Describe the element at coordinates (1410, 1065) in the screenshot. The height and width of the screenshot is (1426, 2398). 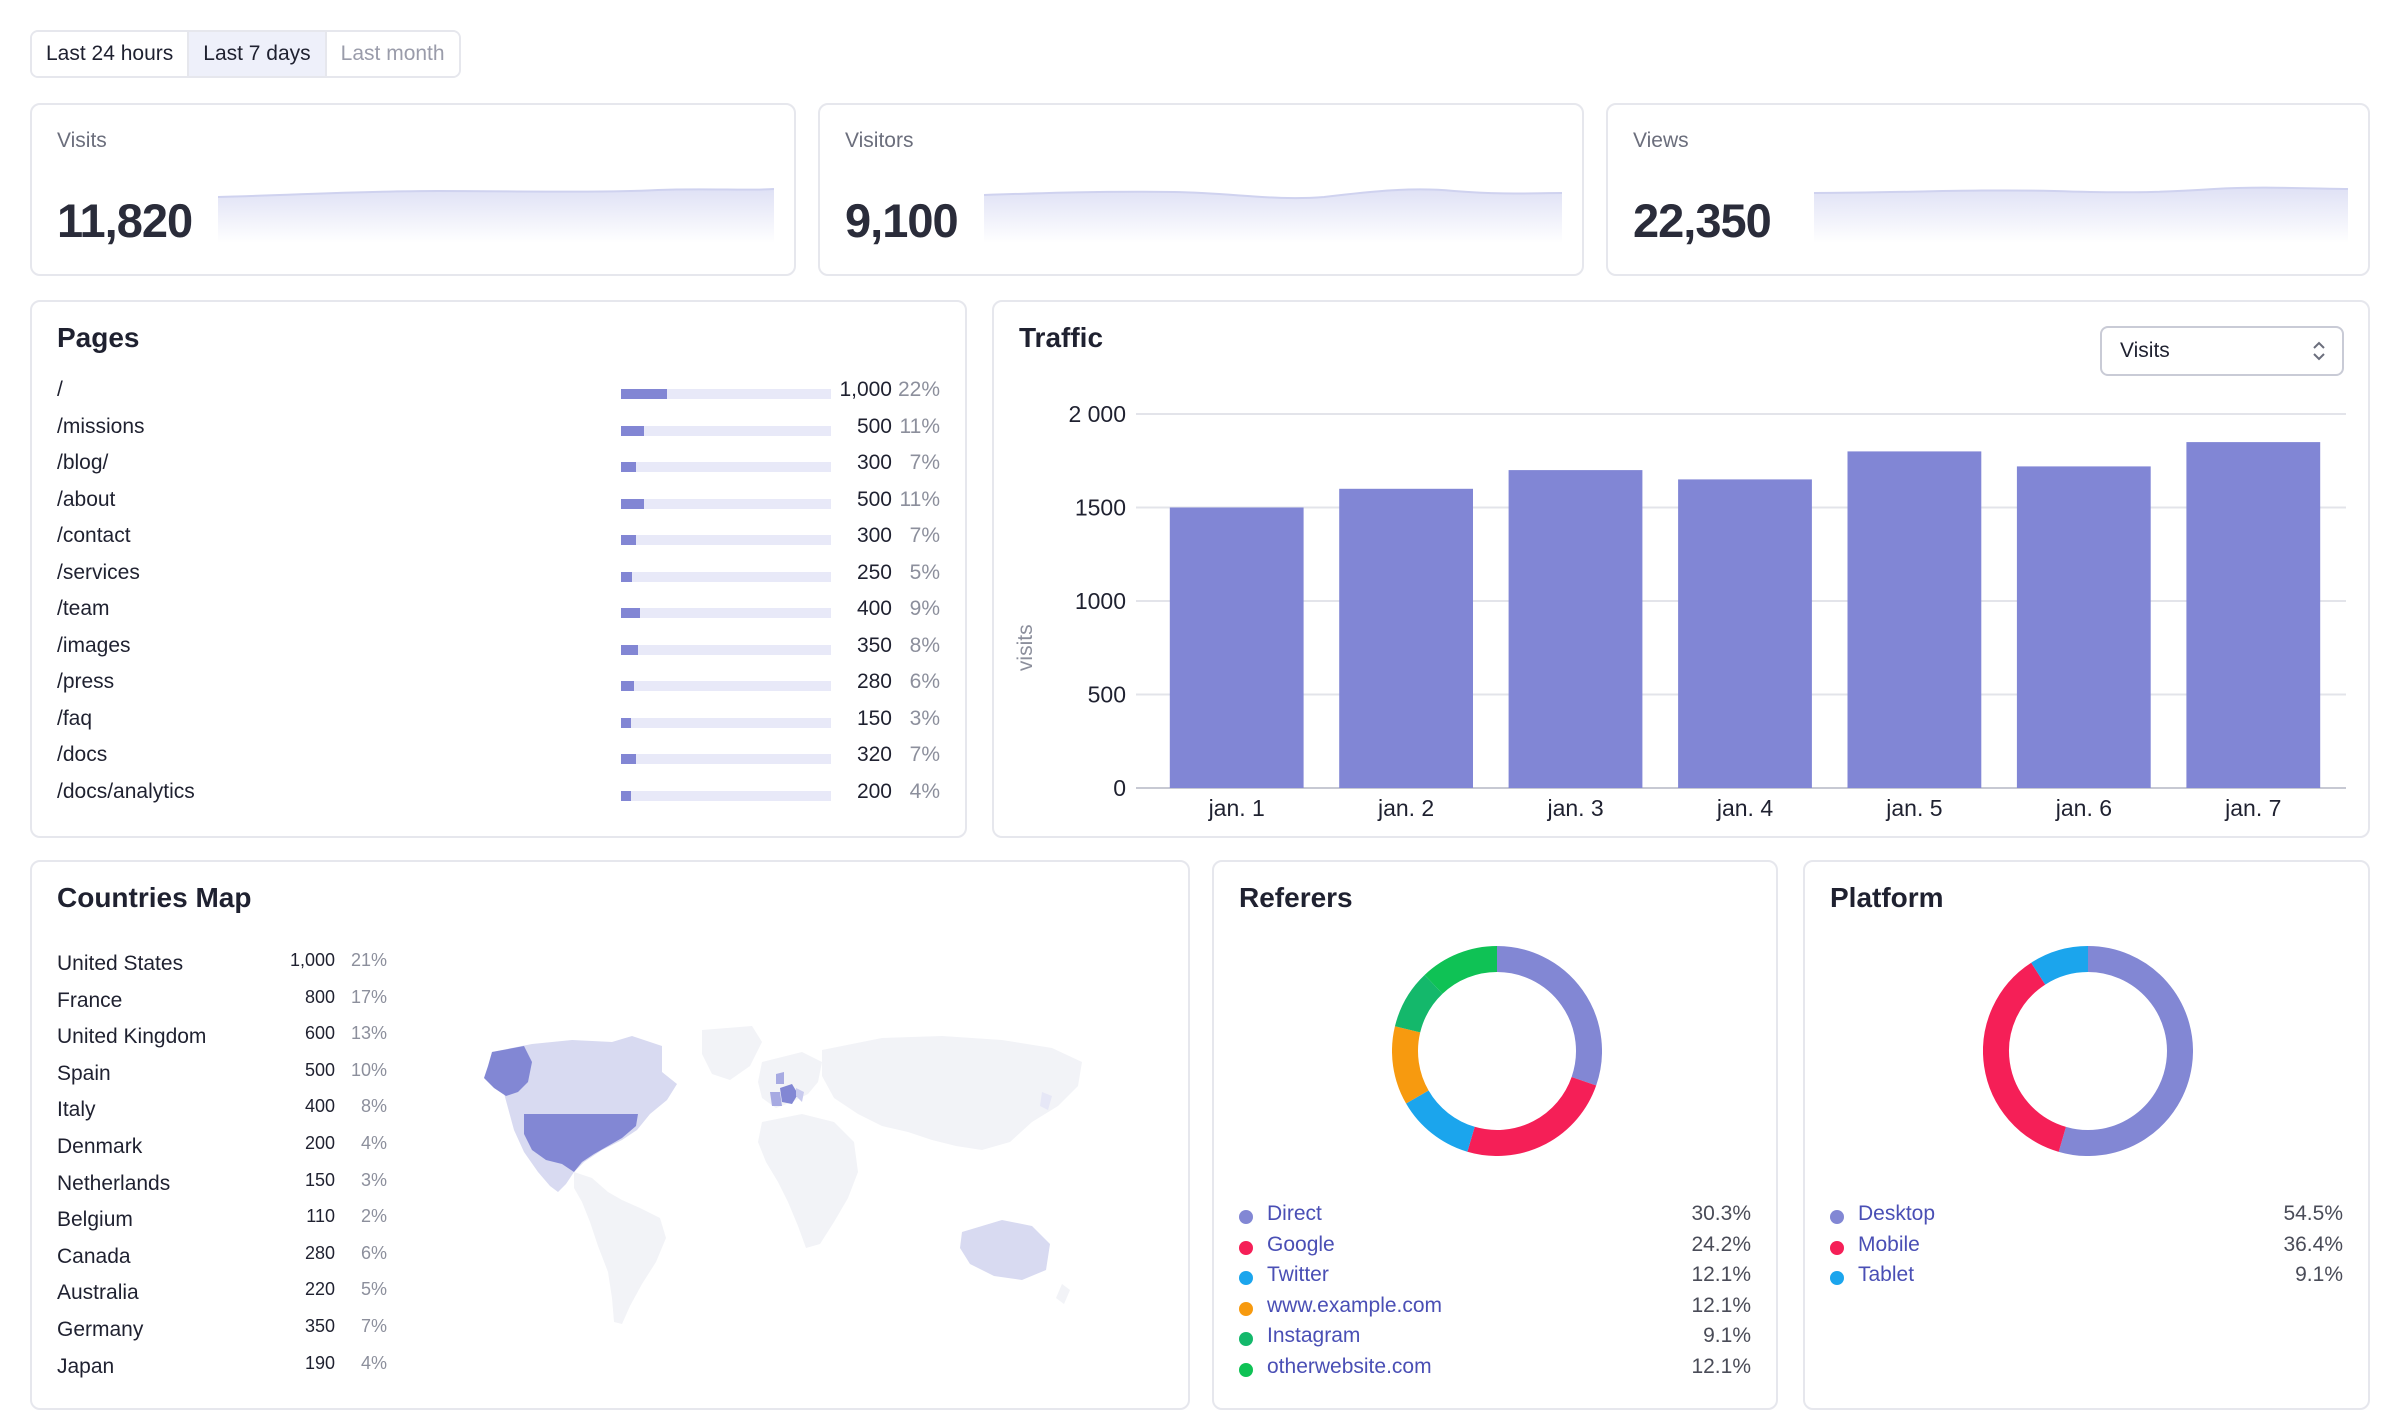
I see `donut-slice-www-example-com` at that location.